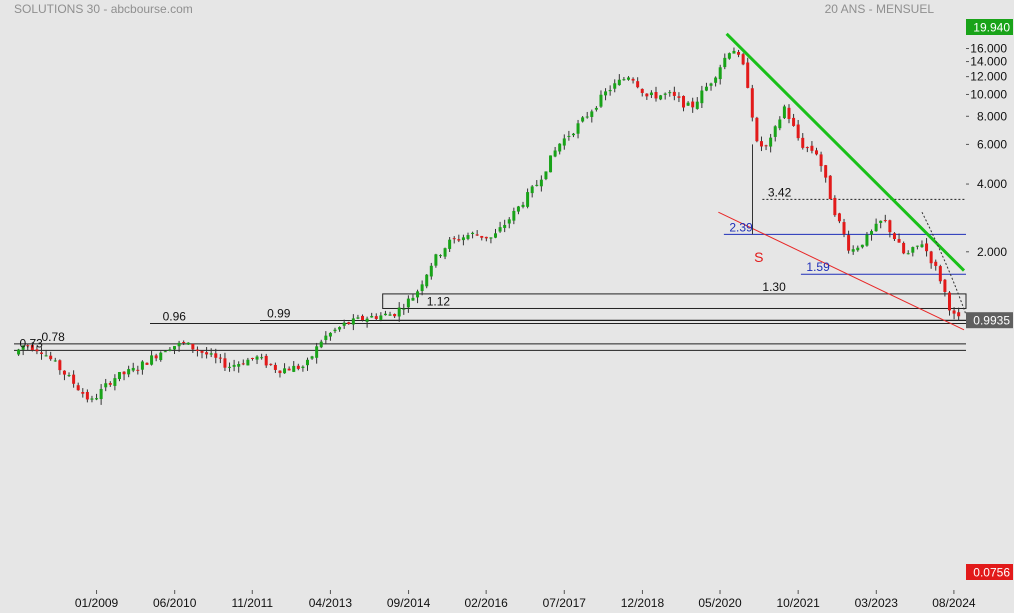 Image resolution: width=1014 pixels, height=613 pixels. Describe the element at coordinates (841, 271) in the screenshot. I see `support-line` at that location.